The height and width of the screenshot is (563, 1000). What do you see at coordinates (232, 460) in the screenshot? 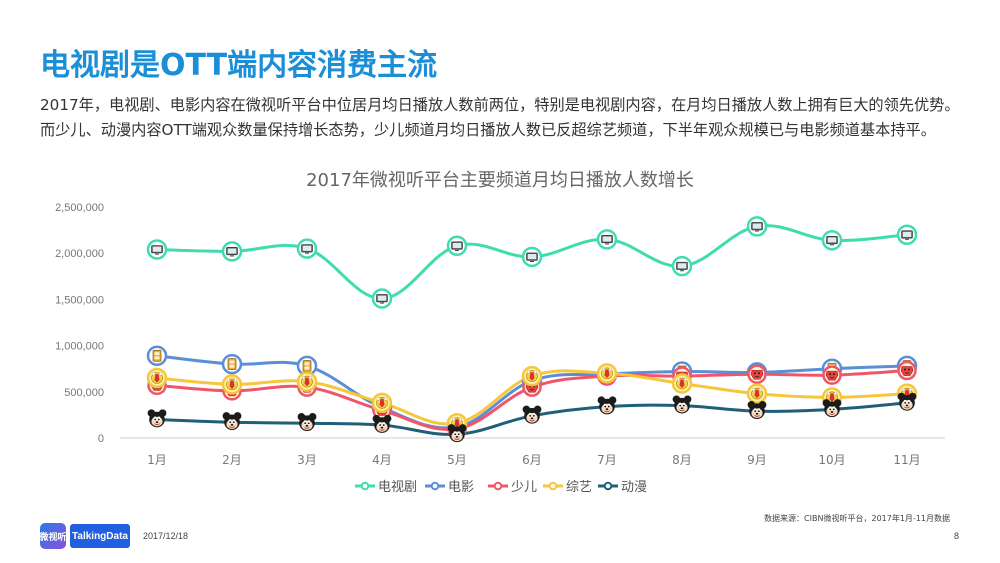
I see `x-tick-label: 2月` at bounding box center [232, 460].